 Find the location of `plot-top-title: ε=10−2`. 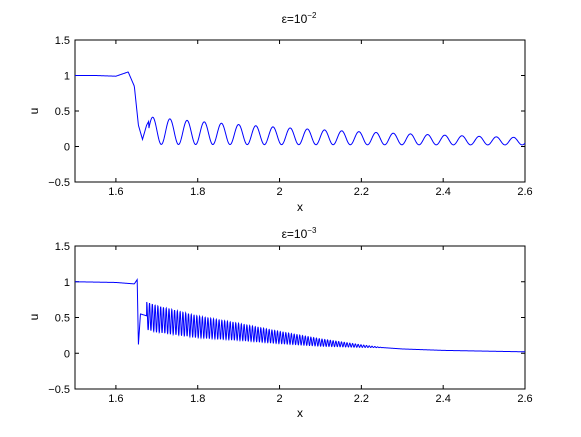

plot-top-title: ε=10−2 is located at coordinates (299, 18).